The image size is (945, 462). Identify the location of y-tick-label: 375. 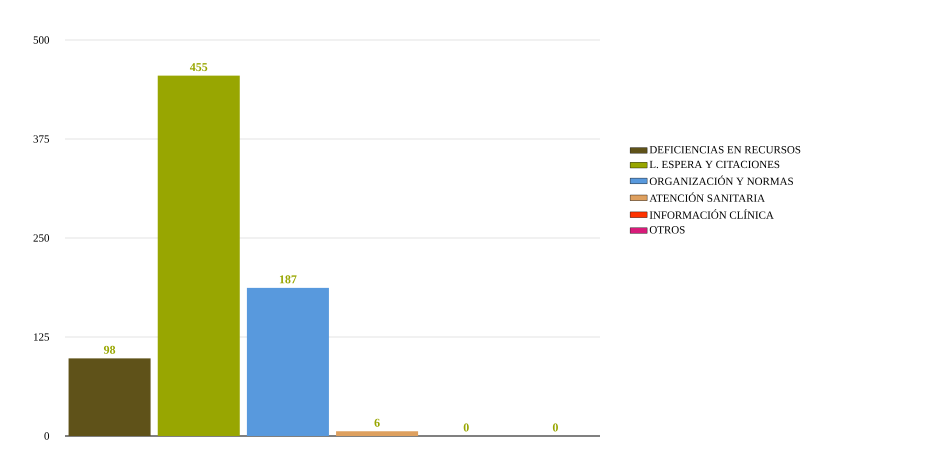
(42, 139).